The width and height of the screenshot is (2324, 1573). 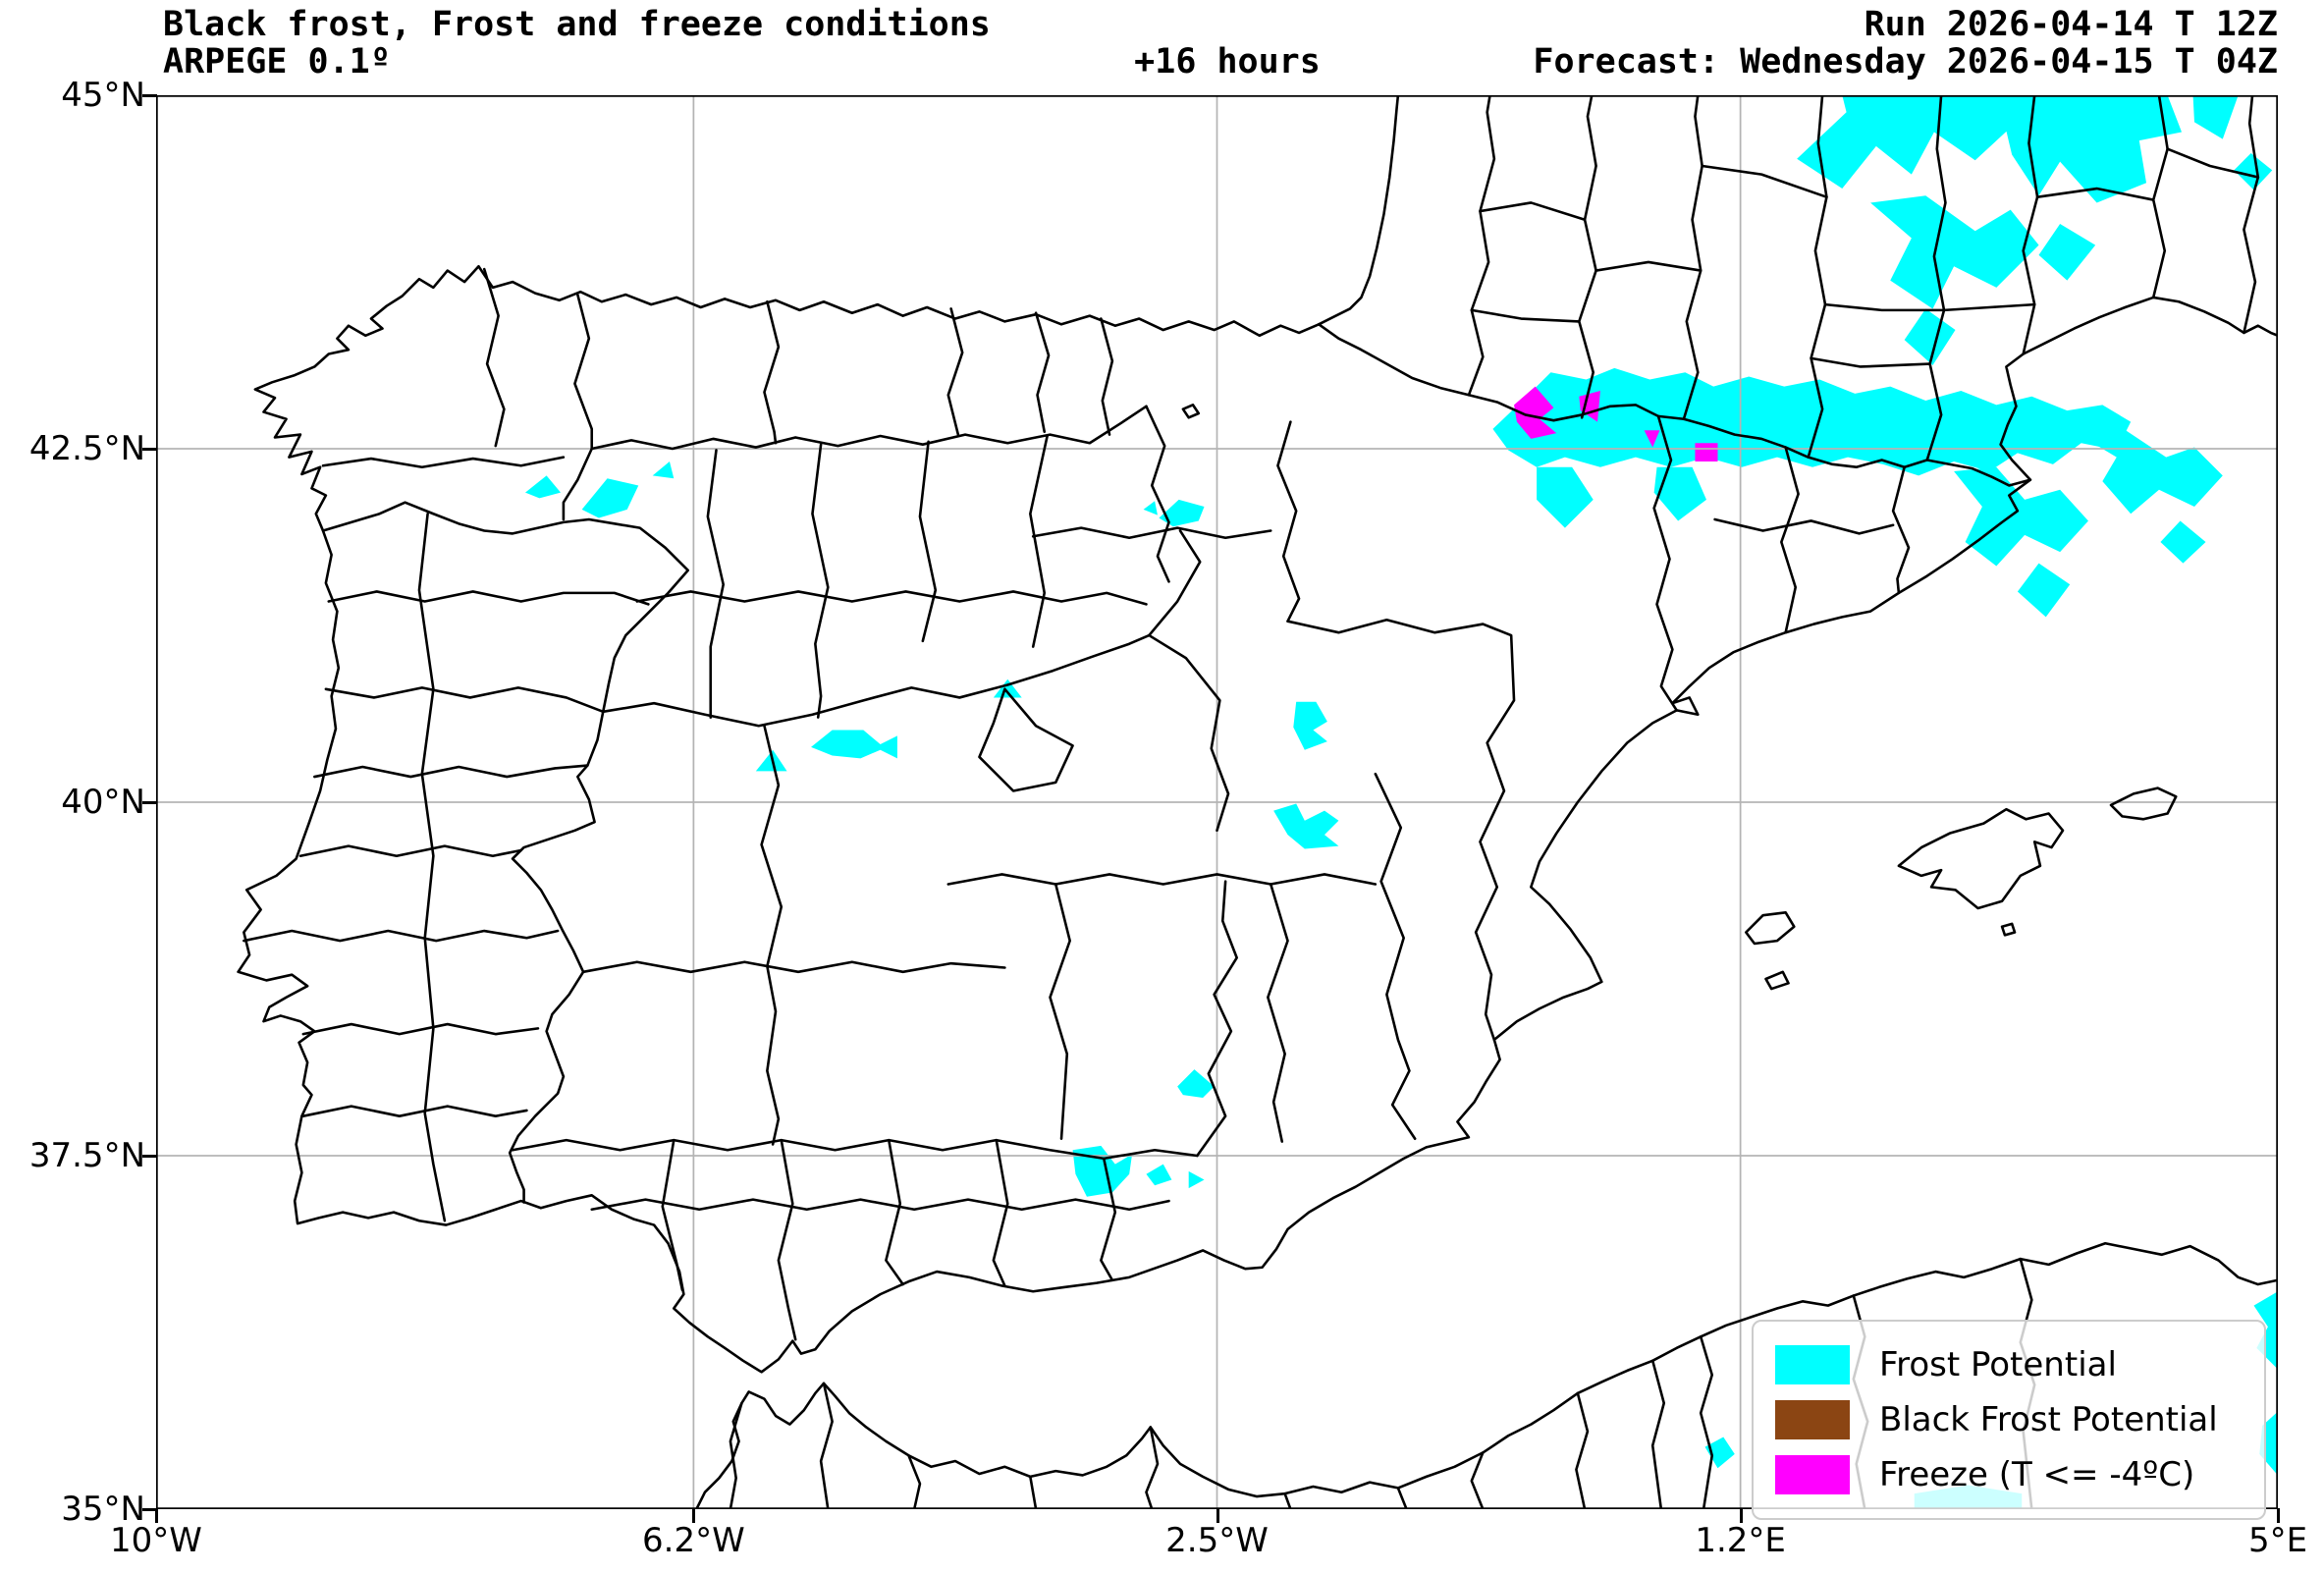 I want to click on y-tick-label-0: 45°N, so click(x=103, y=95).